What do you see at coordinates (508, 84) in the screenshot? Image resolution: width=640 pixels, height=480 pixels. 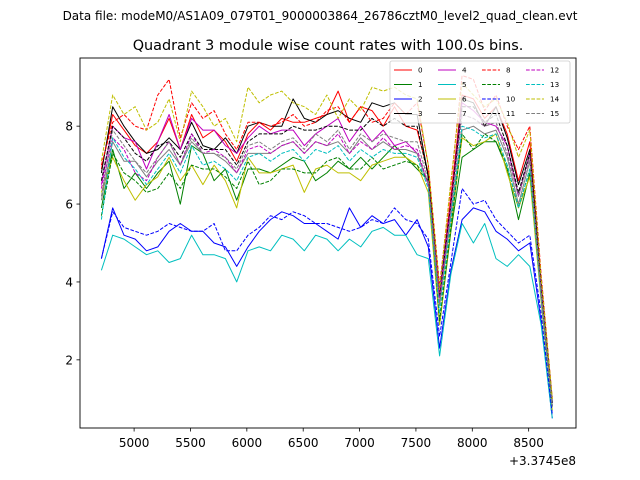 I see `legend-label-9: 9` at bounding box center [508, 84].